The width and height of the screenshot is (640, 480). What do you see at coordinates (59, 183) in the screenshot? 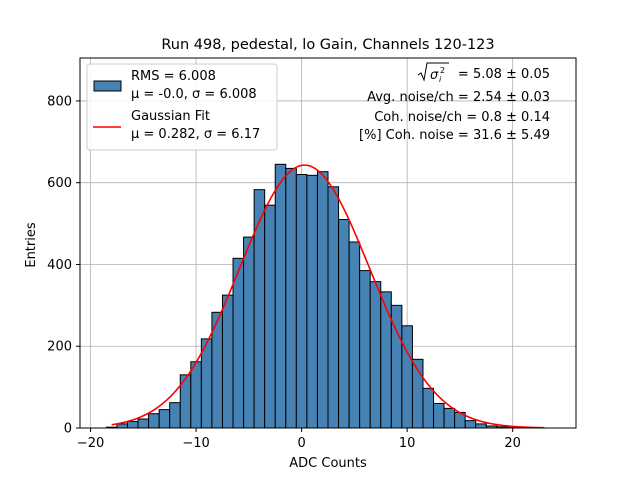
I see `y-tick-label-3: 600` at bounding box center [59, 183].